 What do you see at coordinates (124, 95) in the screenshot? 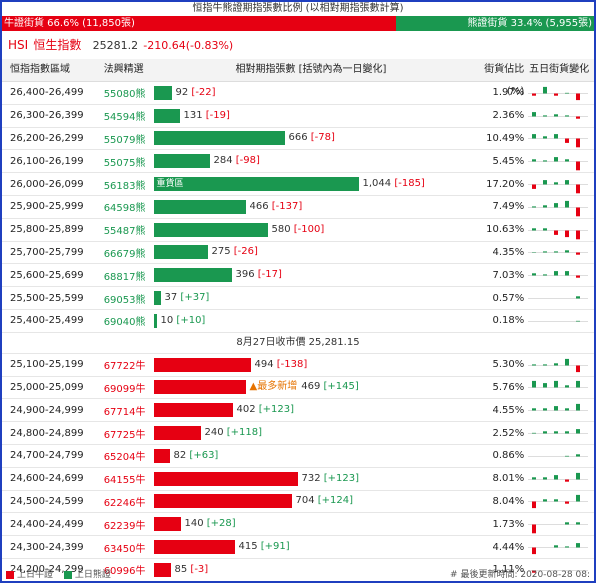
I see `featured-code-link: 55080熊` at bounding box center [124, 95].